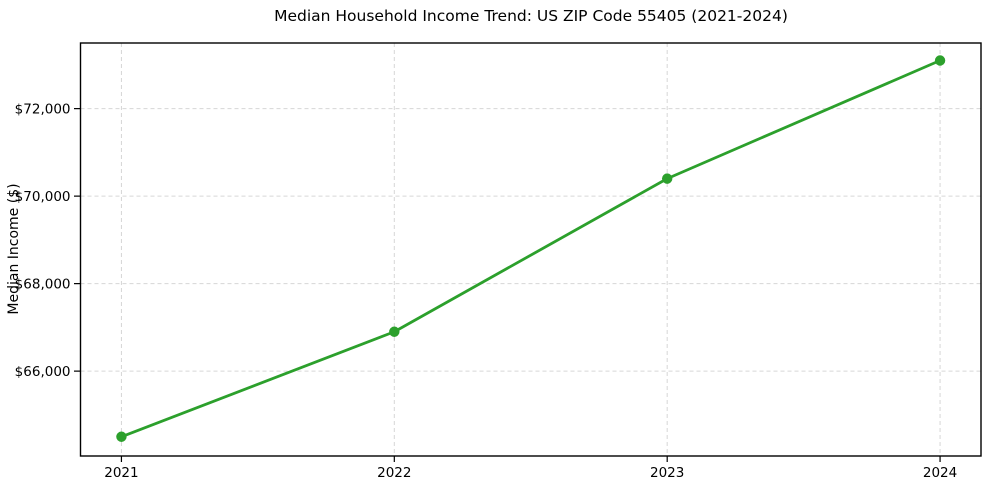  What do you see at coordinates (43, 109) in the screenshot?
I see `y-tick-label: $72,000` at bounding box center [43, 109].